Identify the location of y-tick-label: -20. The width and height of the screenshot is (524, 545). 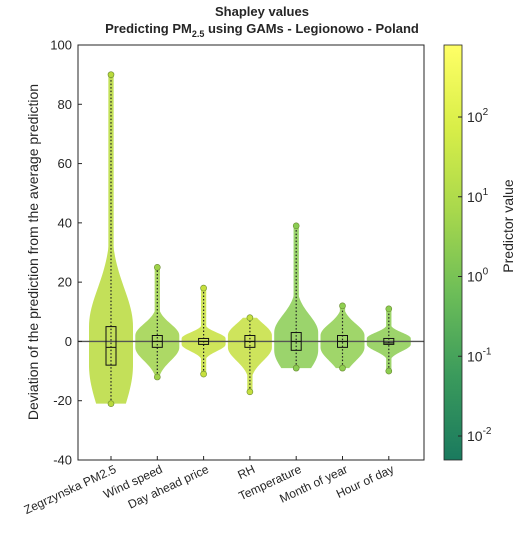
(62, 400).